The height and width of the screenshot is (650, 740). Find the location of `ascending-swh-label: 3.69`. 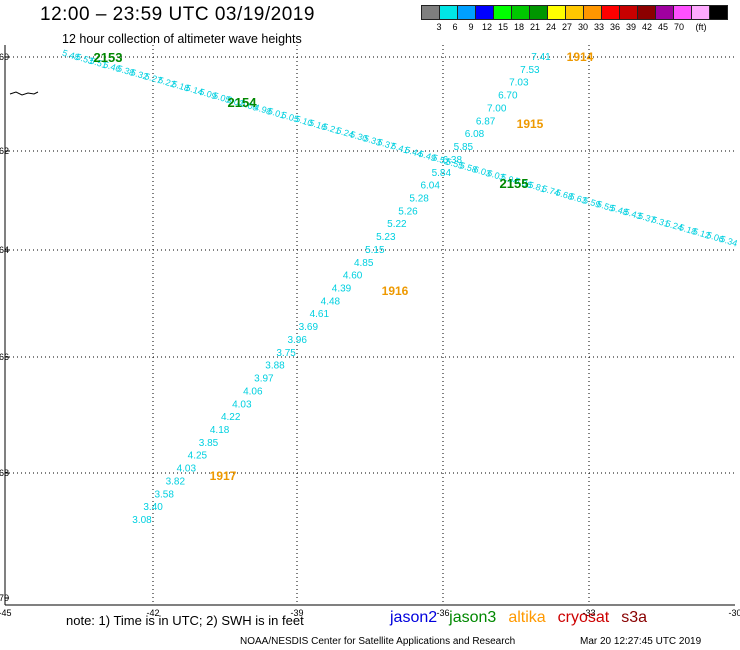

ascending-swh-label: 3.69 is located at coordinates (309, 327).